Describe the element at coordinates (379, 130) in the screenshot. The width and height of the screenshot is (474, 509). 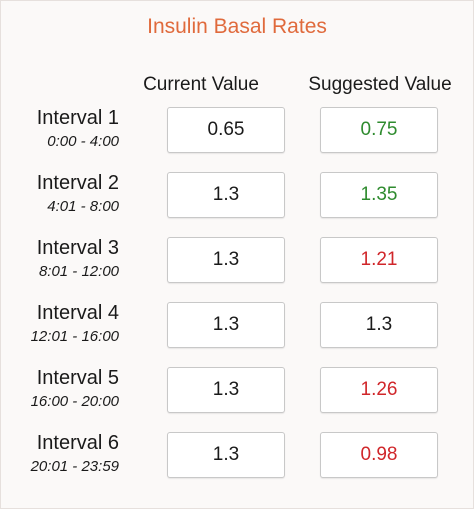
I see `suggested-value-field: 0.75` at that location.